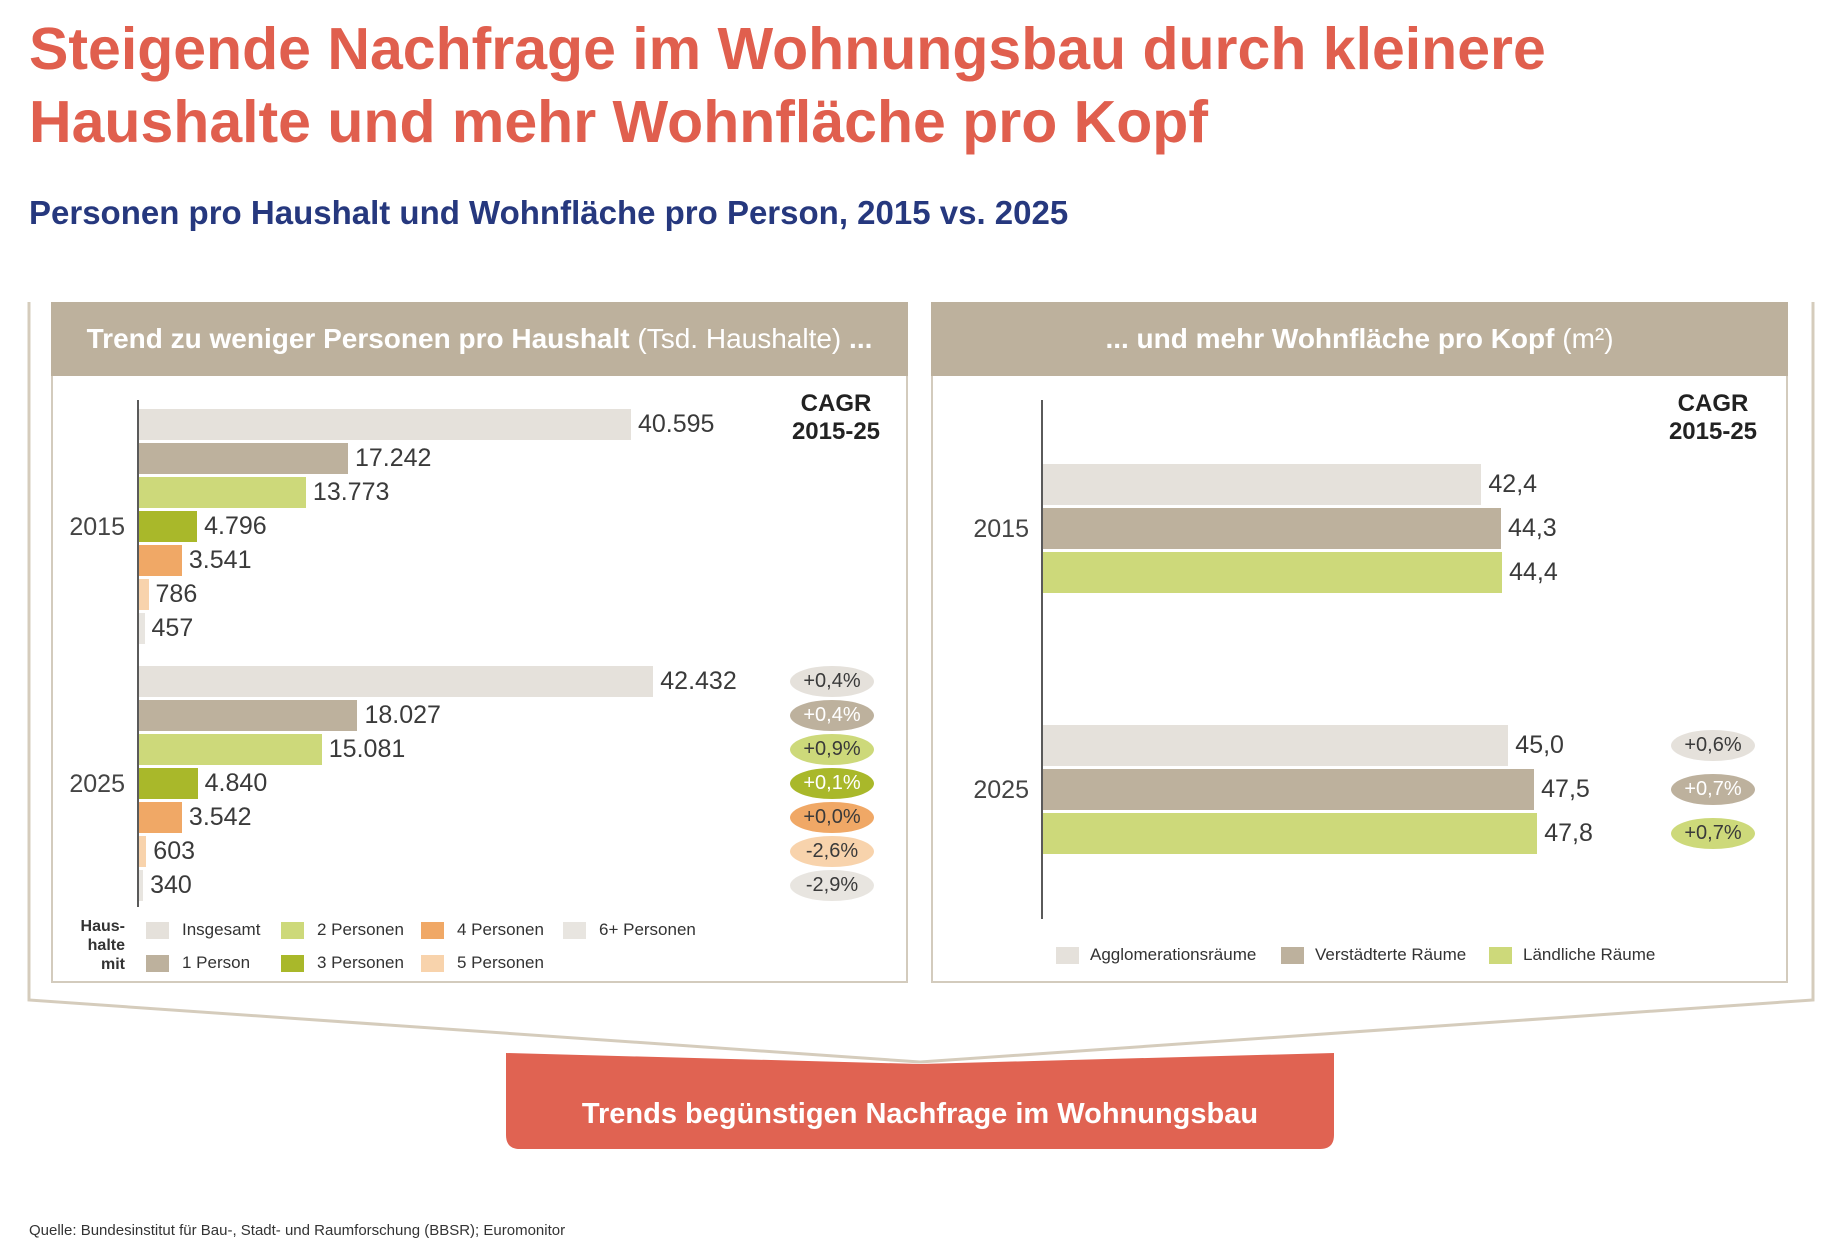  I want to click on legend-swatch-verstadterte-raume, so click(1292, 955).